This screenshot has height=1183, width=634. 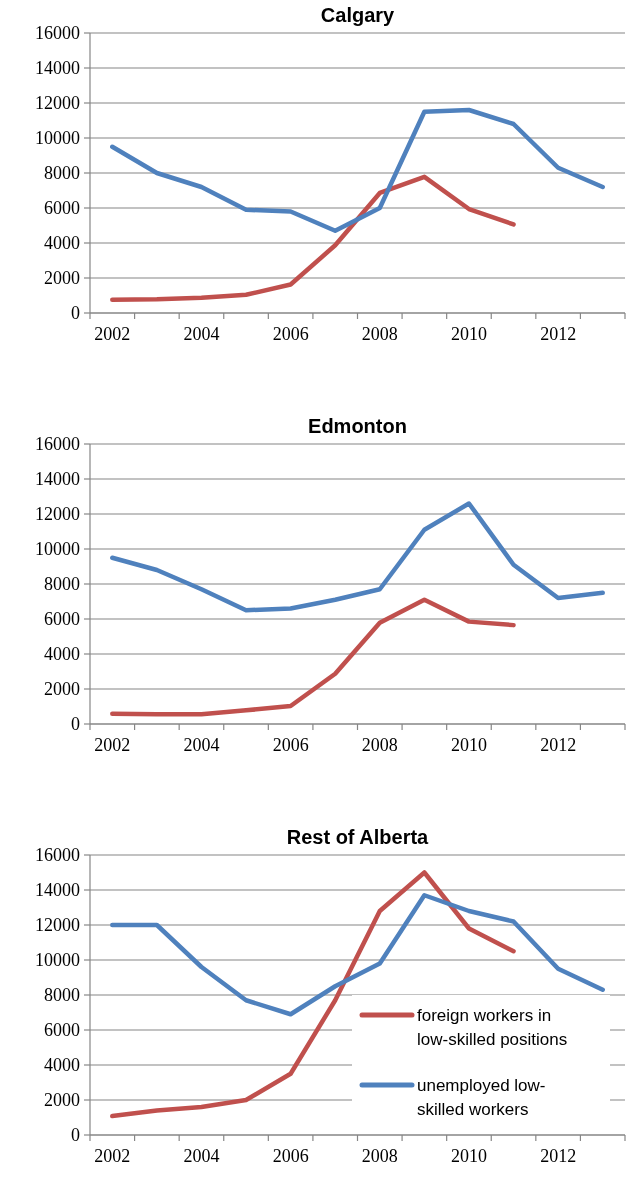 I want to click on legend-label: unemployed low-skilled workers, so click(x=481, y=1097).